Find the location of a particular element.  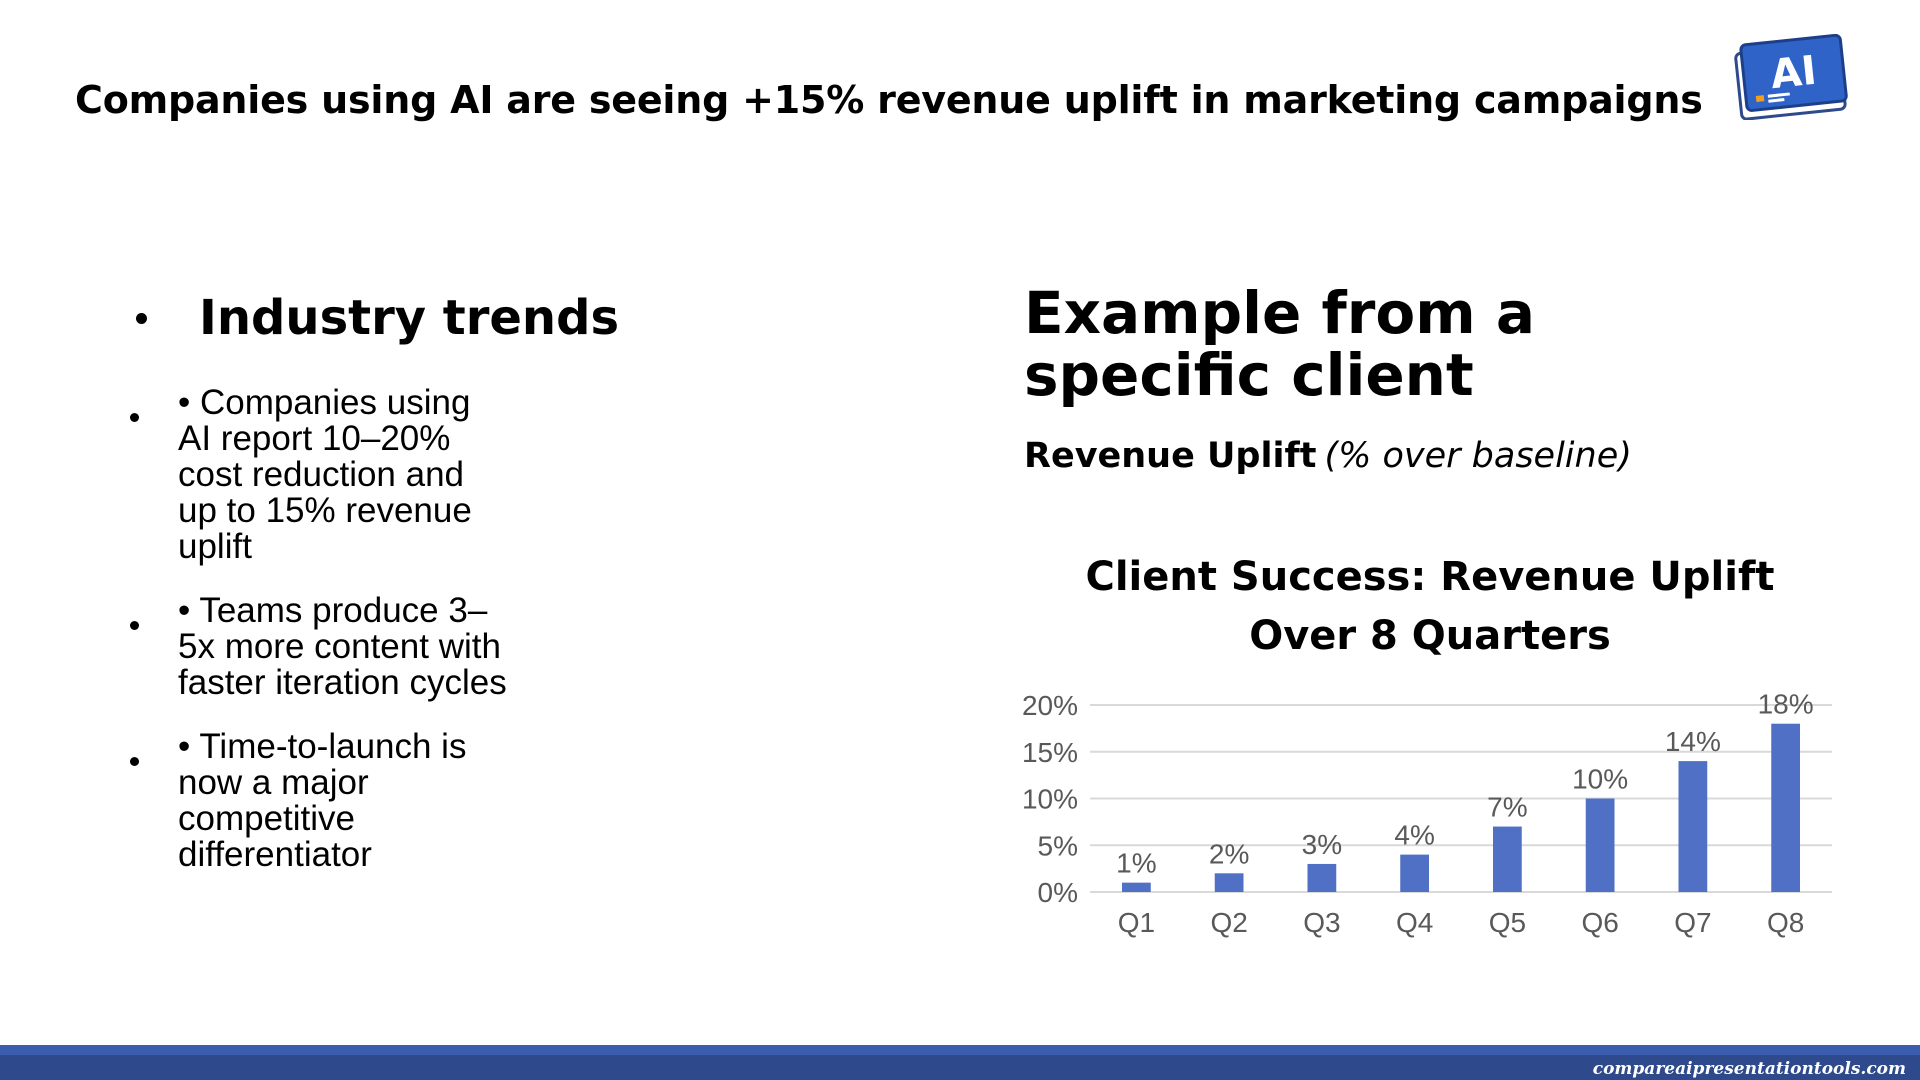

y-tick-label: 5% is located at coordinates (1058, 845).